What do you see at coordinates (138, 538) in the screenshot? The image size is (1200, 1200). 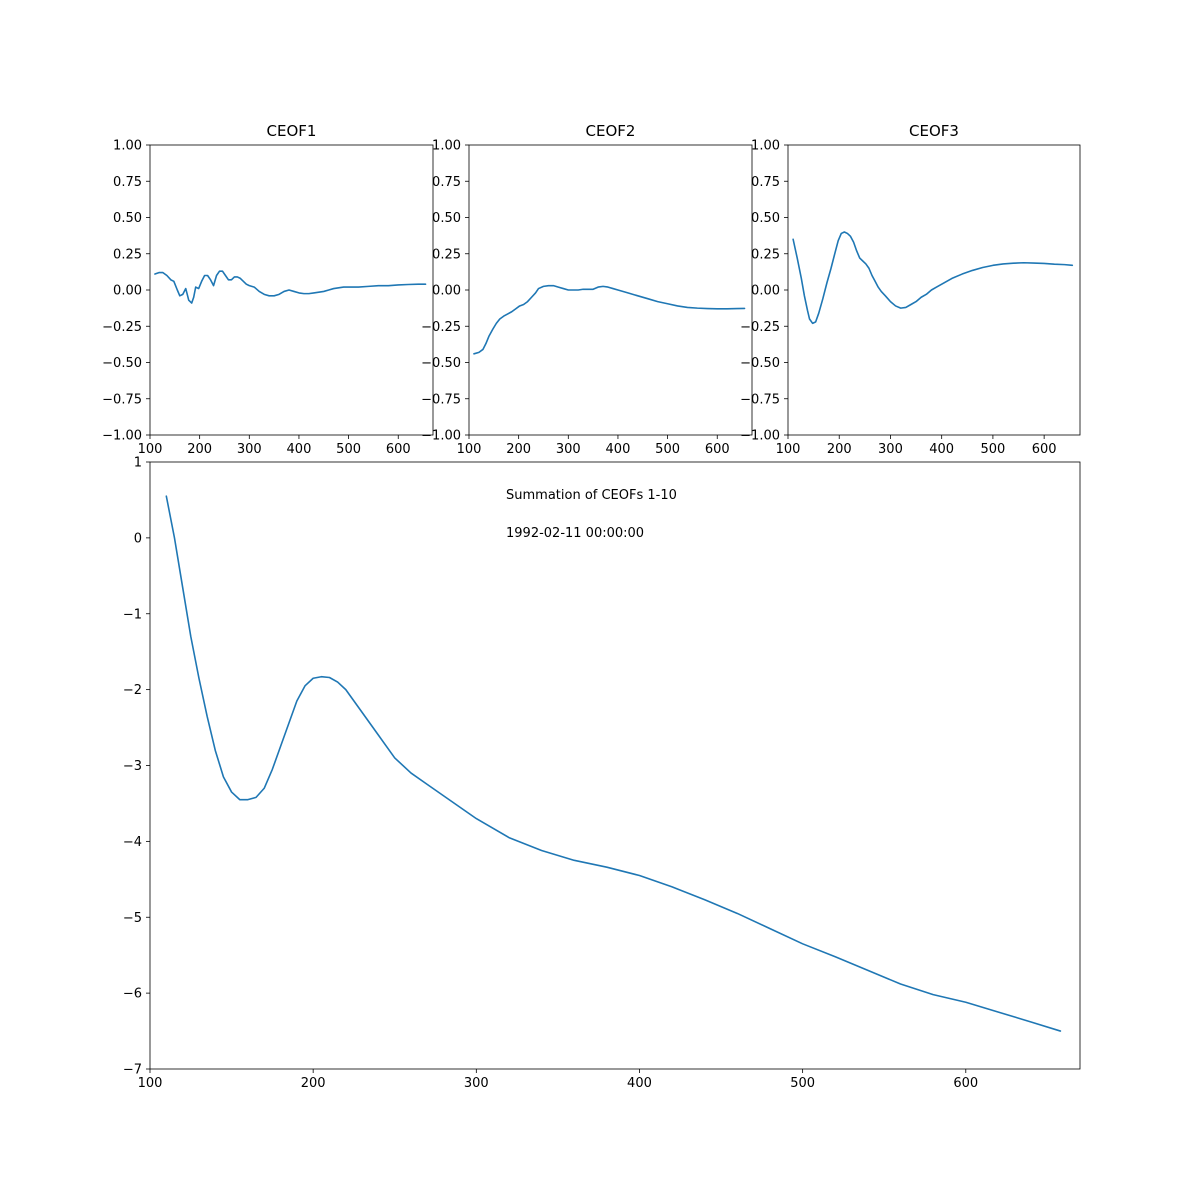 I see `y-tick-label: 0` at bounding box center [138, 538].